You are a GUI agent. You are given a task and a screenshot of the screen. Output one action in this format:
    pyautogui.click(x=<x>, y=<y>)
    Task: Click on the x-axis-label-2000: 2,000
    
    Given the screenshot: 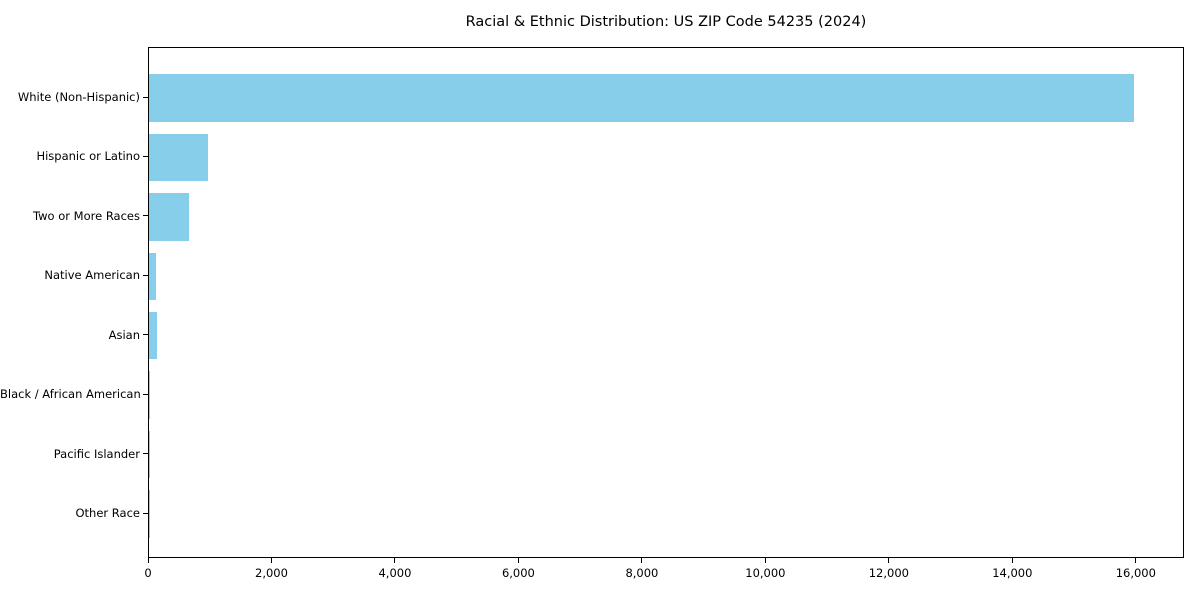 What is the action you would take?
    pyautogui.click(x=271, y=573)
    